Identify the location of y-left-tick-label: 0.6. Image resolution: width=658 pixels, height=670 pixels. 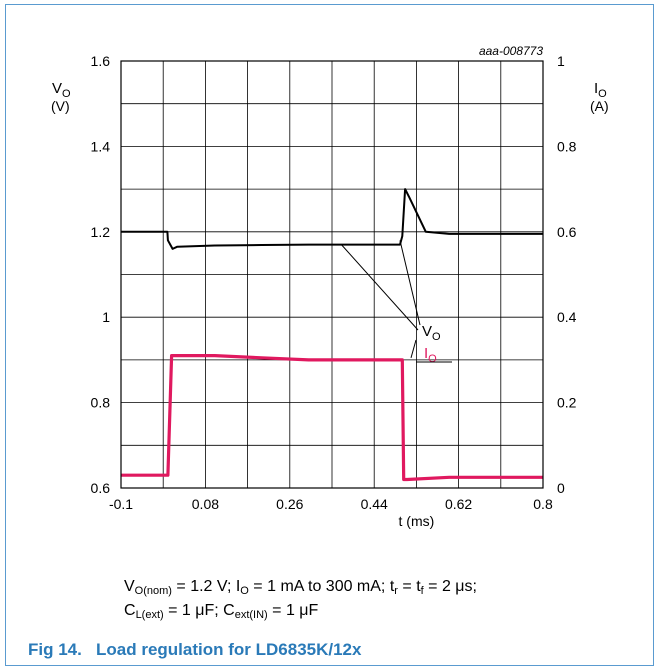
(101, 488).